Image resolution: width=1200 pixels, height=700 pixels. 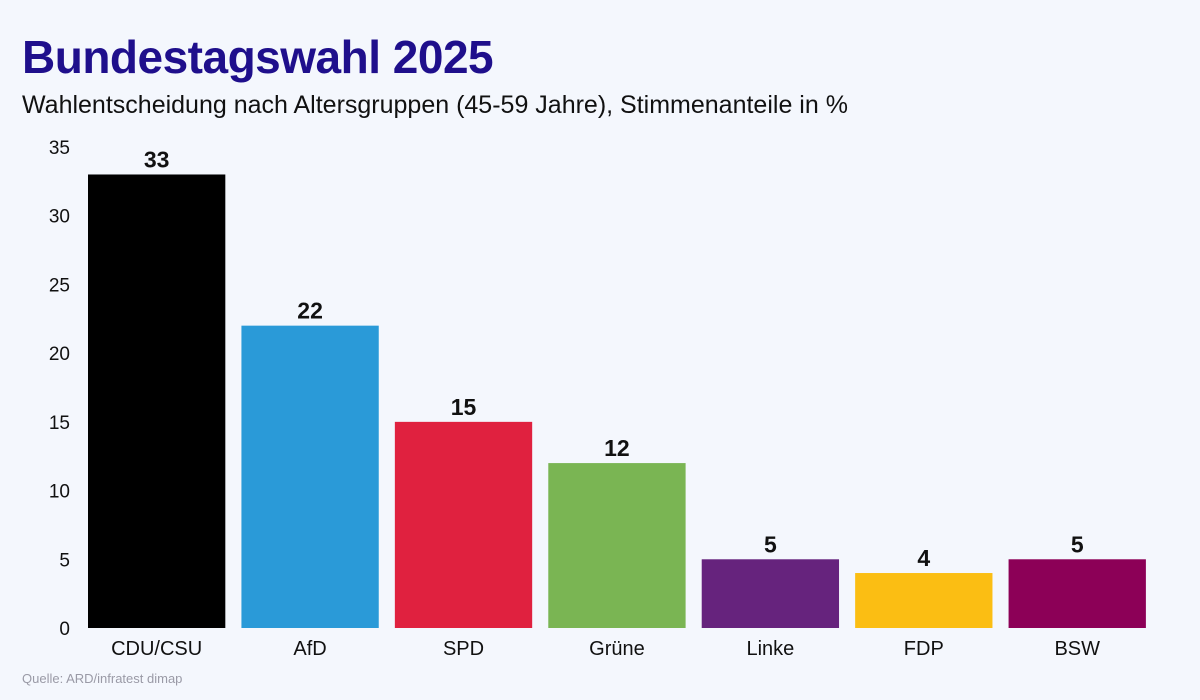 What do you see at coordinates (64, 629) in the screenshot?
I see `y-tick-label: 0` at bounding box center [64, 629].